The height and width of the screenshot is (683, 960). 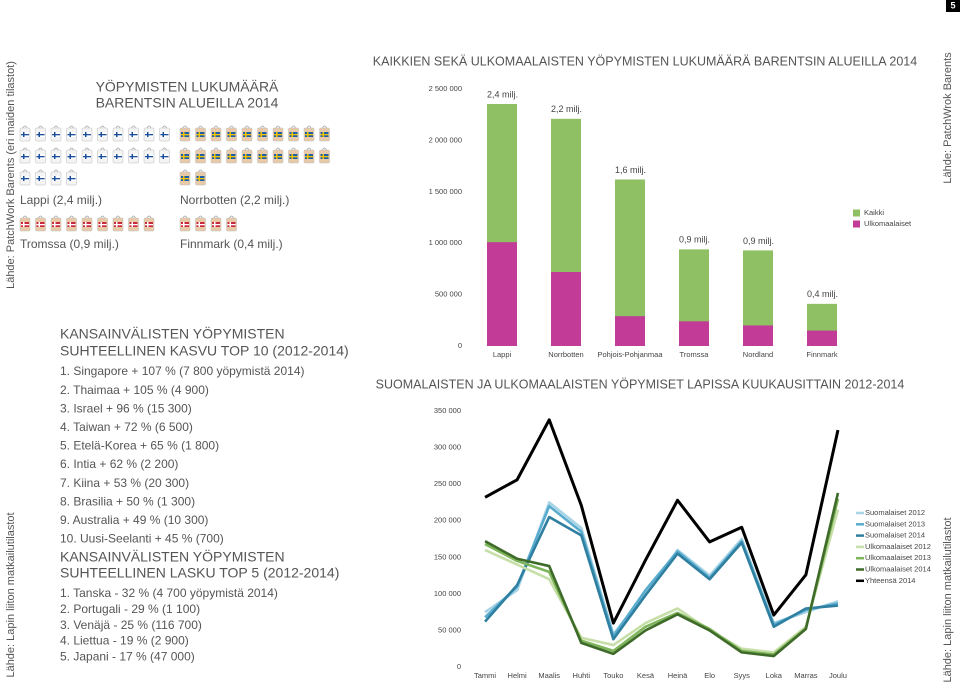 I want to click on list-item: 1. Tanska - 32 % (4 700 yöpymistä 2014), so click(x=169, y=593).